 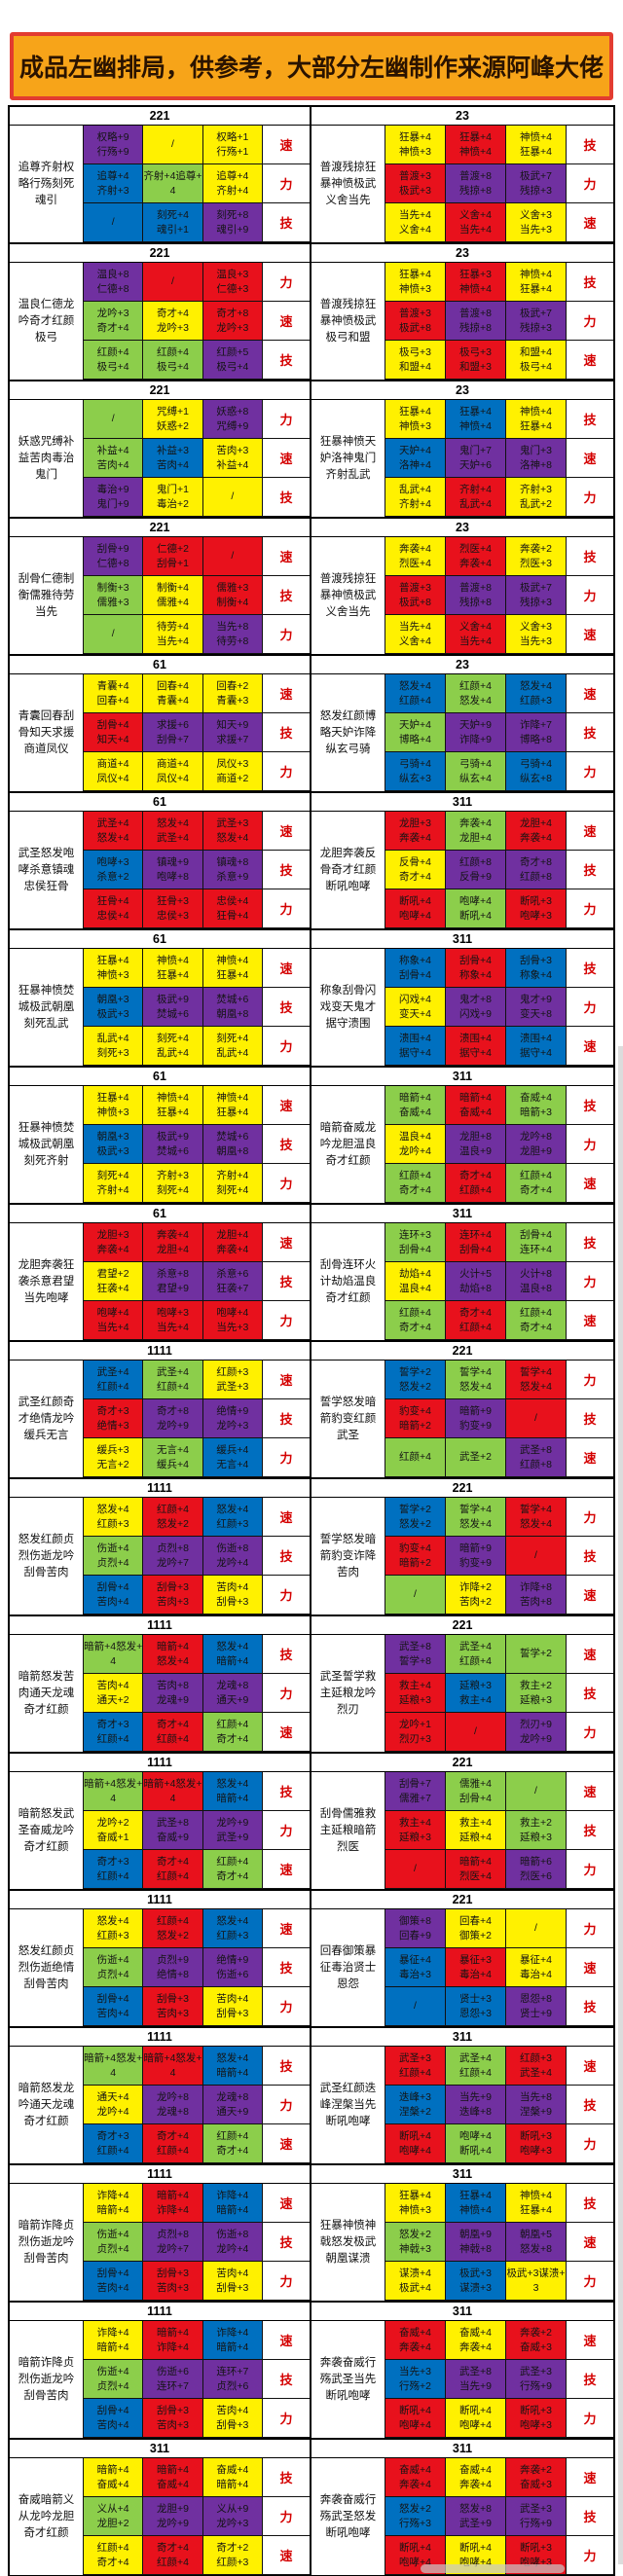 I want to click on skill-value: 狂骨+4, so click(x=232, y=915).